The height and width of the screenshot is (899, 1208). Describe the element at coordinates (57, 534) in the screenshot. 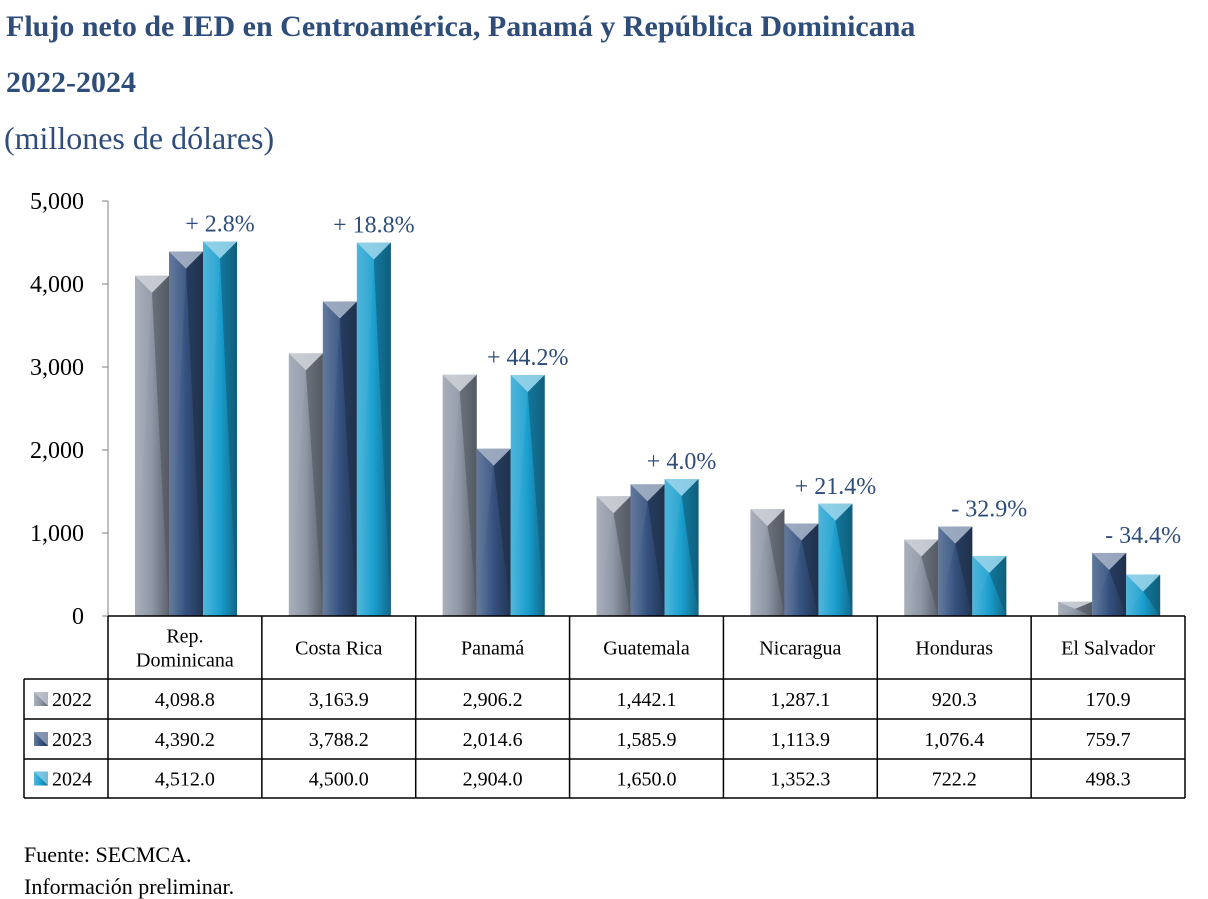

I see `y-tick-label: 1,000` at that location.